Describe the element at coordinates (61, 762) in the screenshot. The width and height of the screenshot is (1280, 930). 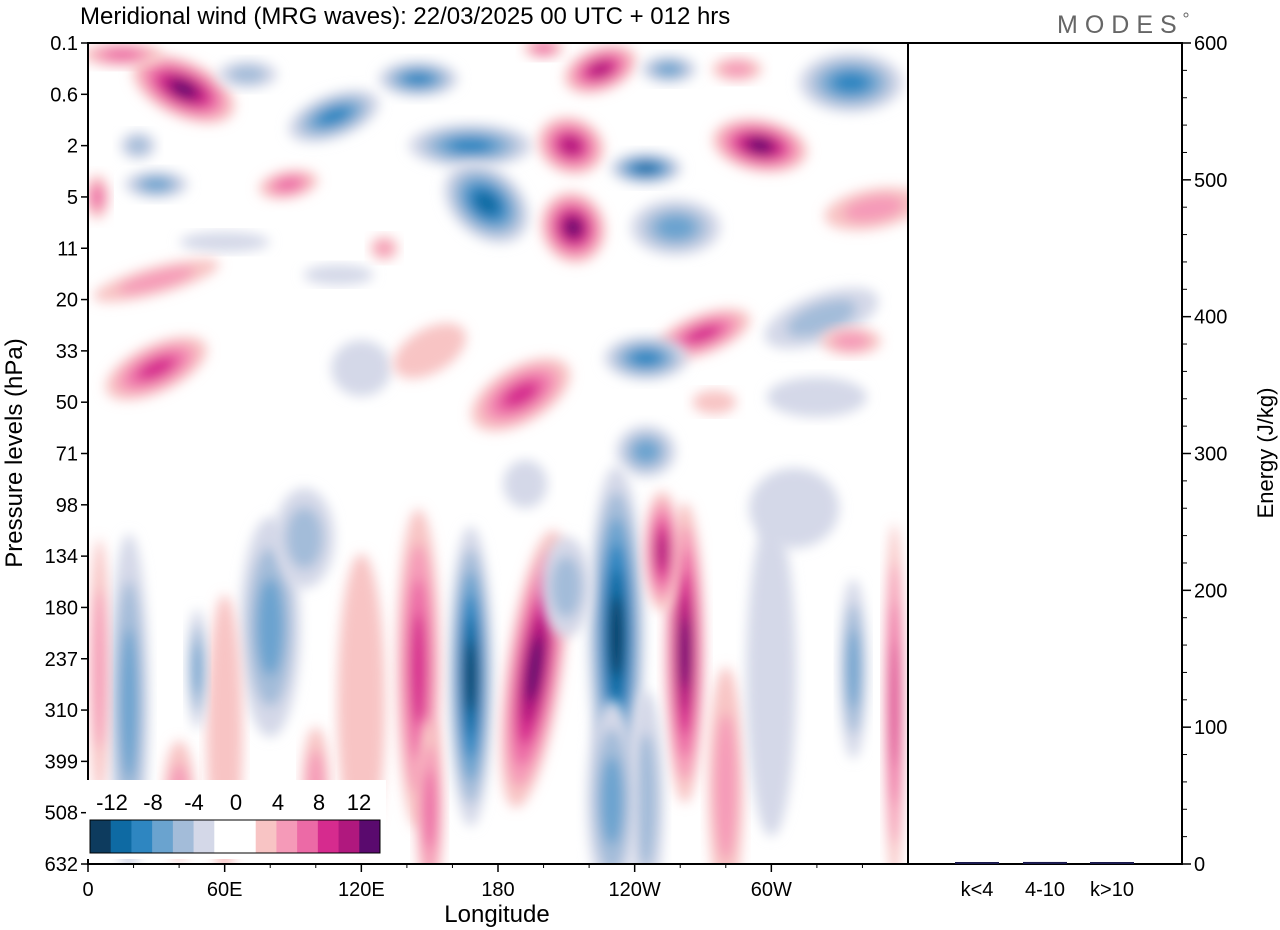
I see `pressure-tick-label: 399` at that location.